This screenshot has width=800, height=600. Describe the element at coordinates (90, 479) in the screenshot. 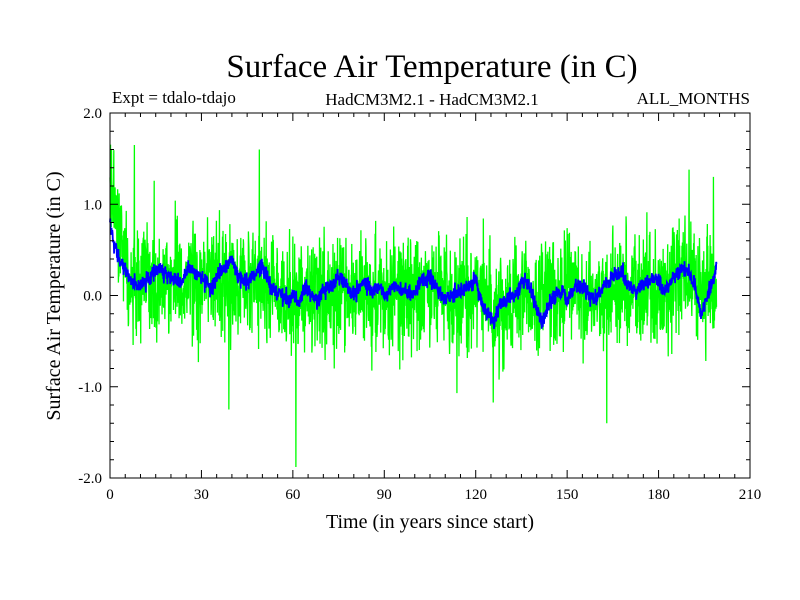

I see `y-tick-label: -2.0` at that location.